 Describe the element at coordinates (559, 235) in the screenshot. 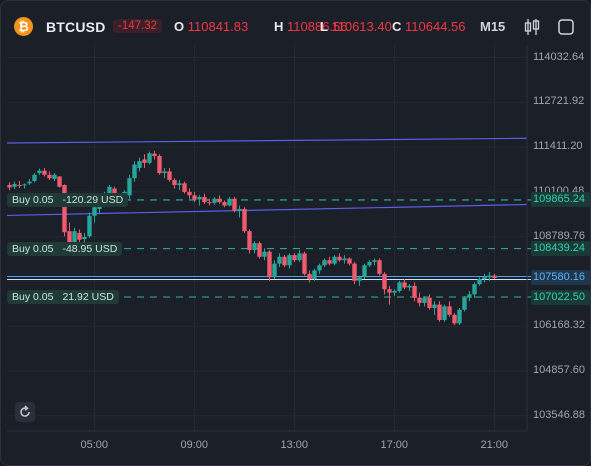

I see `price-tick-label: 108789.76` at that location.